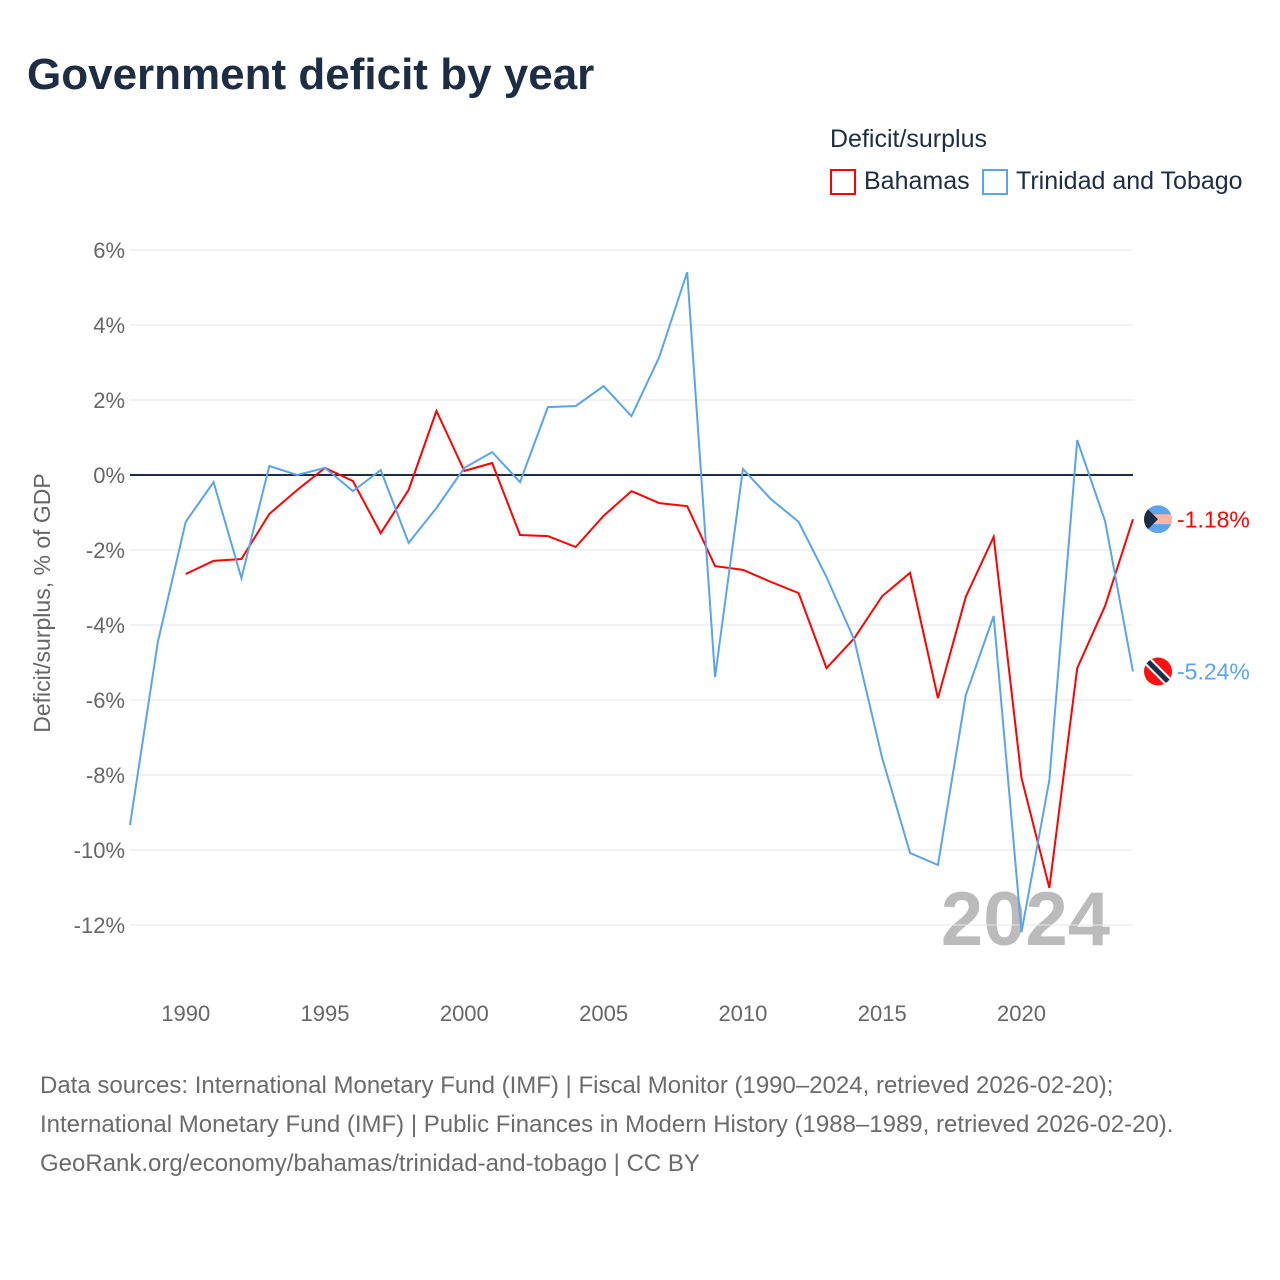 The image size is (1280, 1280). Describe the element at coordinates (603, 1013) in the screenshot. I see `x-tick-label: 2005` at that location.